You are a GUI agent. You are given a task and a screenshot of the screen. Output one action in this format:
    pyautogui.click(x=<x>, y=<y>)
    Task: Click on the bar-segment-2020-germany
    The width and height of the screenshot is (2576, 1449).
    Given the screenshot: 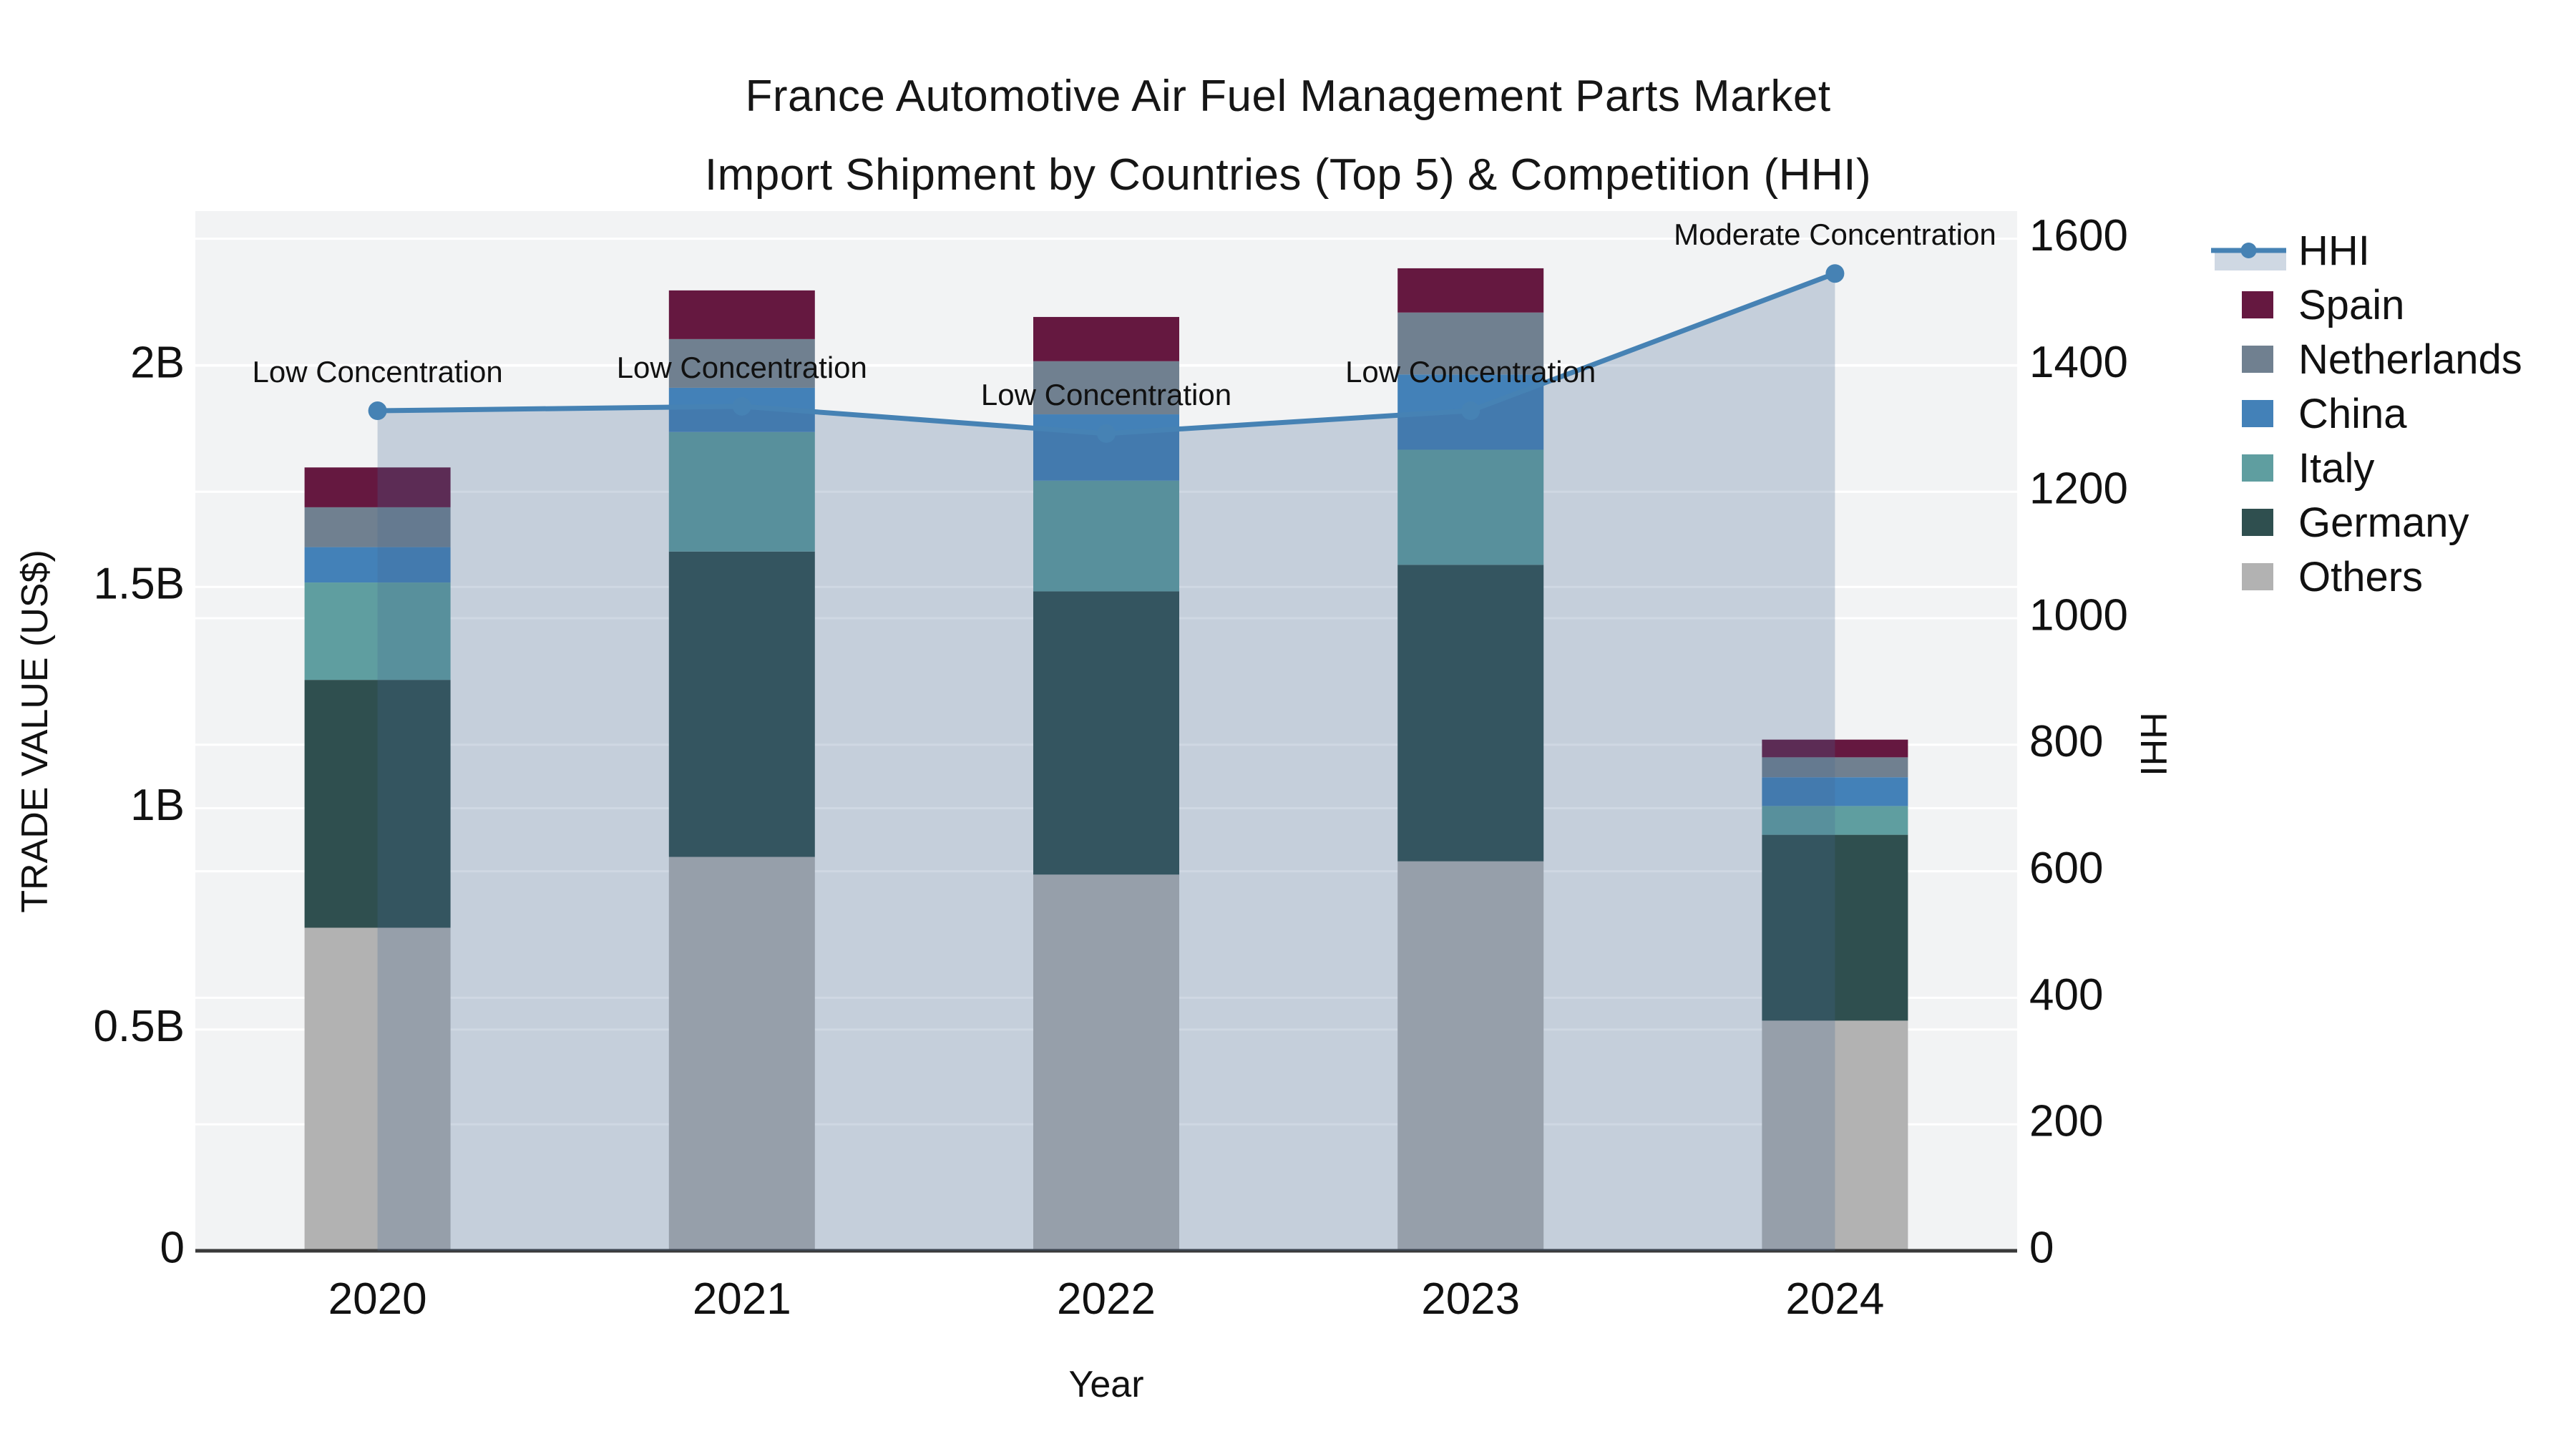 What is the action you would take?
    pyautogui.click(x=377, y=804)
    